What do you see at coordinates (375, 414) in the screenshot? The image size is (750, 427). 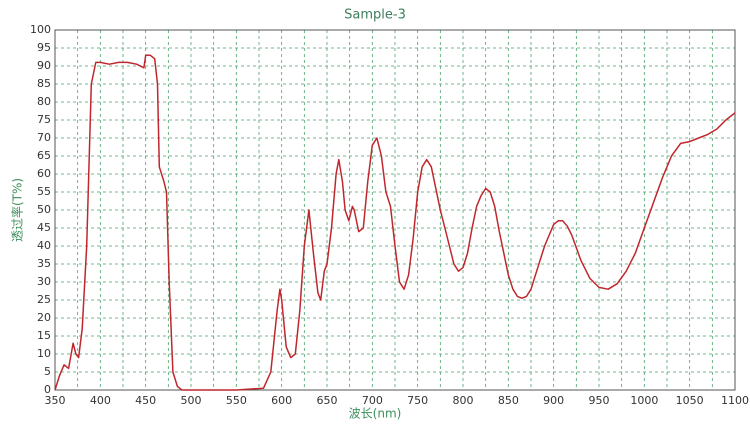 I see `x-axis-label: 波长(nm)` at bounding box center [375, 414].